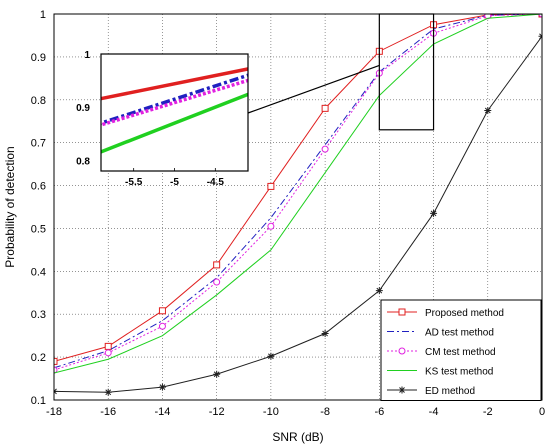 The height and width of the screenshot is (447, 550). What do you see at coordinates (38, 401) in the screenshot?
I see `y-tick-label: 0.1` at bounding box center [38, 401].